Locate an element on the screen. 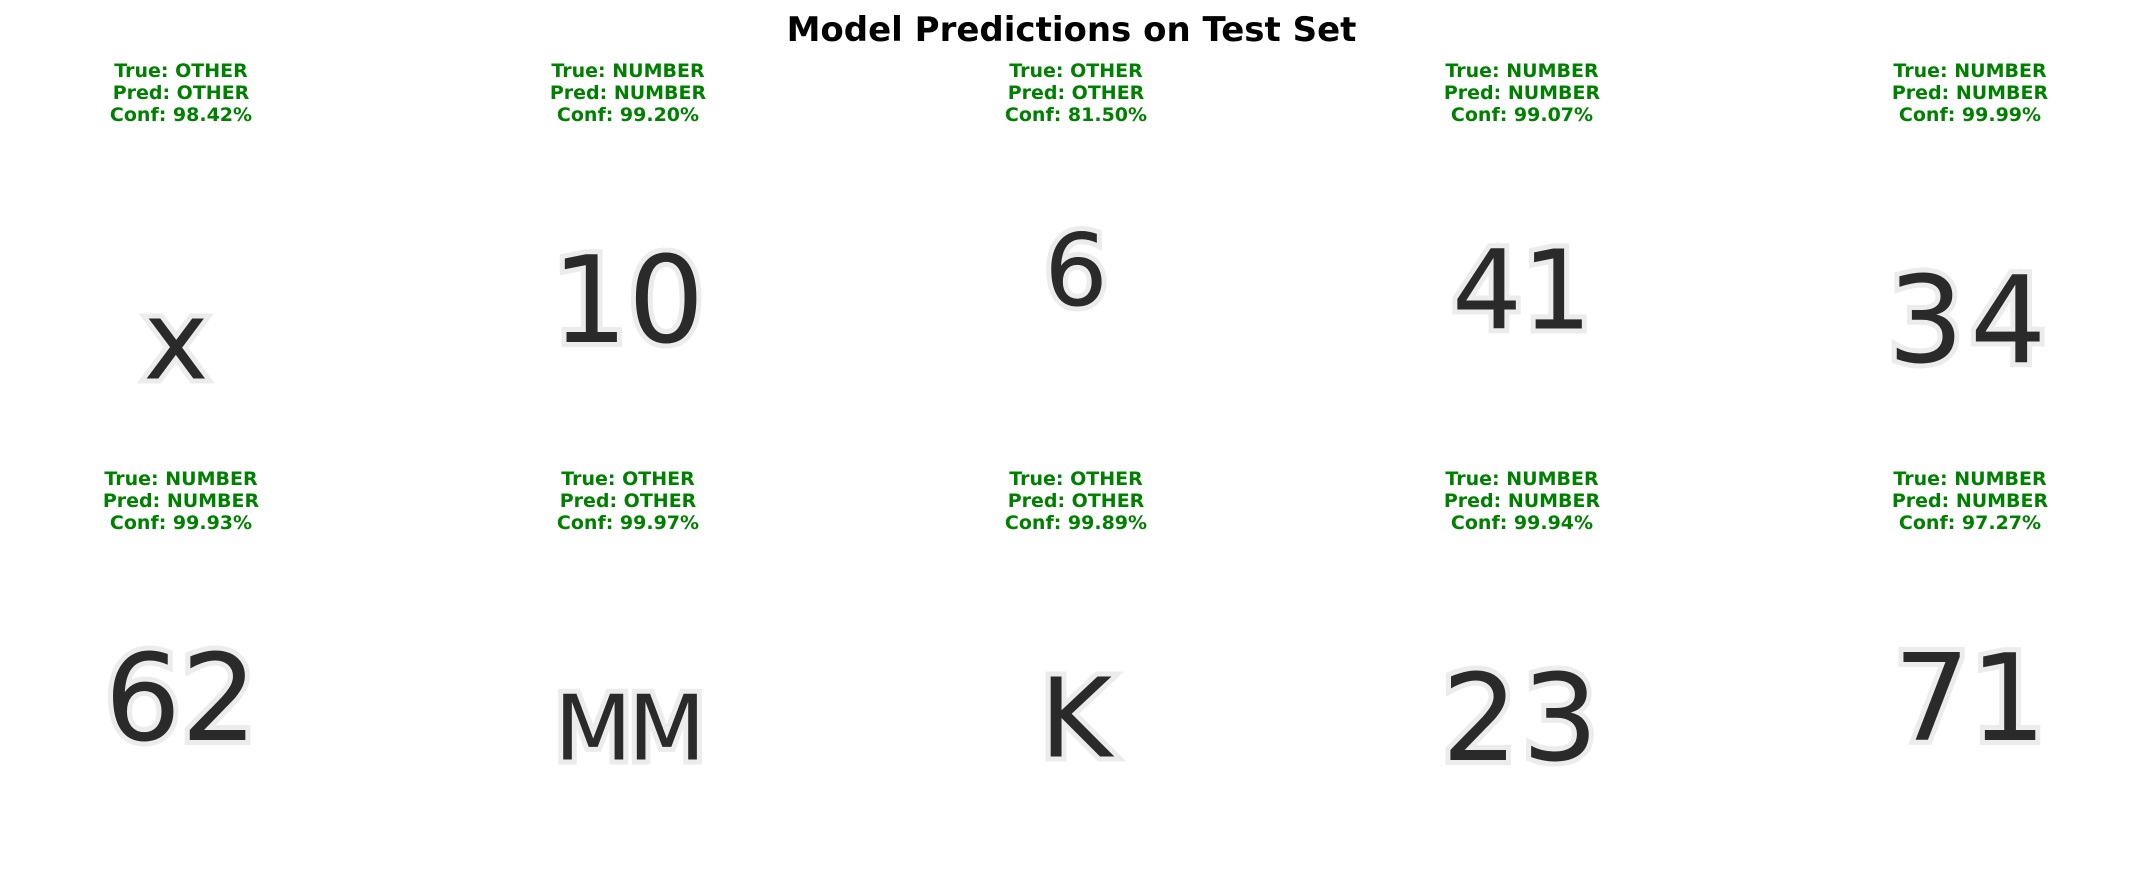 The image size is (2143, 889). prediction-panel: True: OTHER Pred: OTHER Conf: 81.50% 6 6 is located at coordinates (1076, 260).